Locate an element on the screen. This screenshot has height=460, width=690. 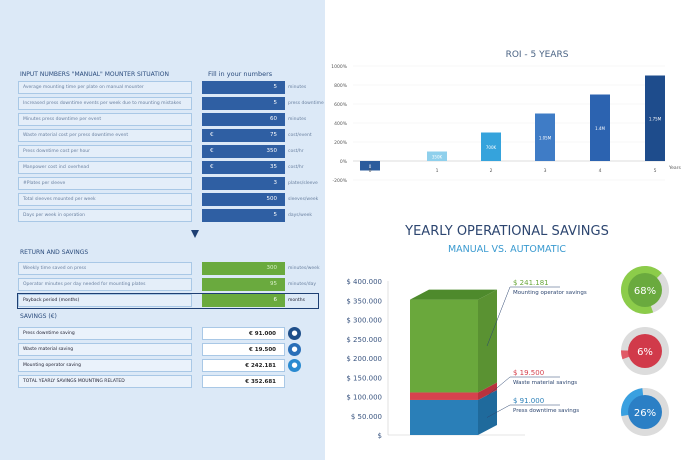
press-icon: ● is located at coordinates (294, 333).